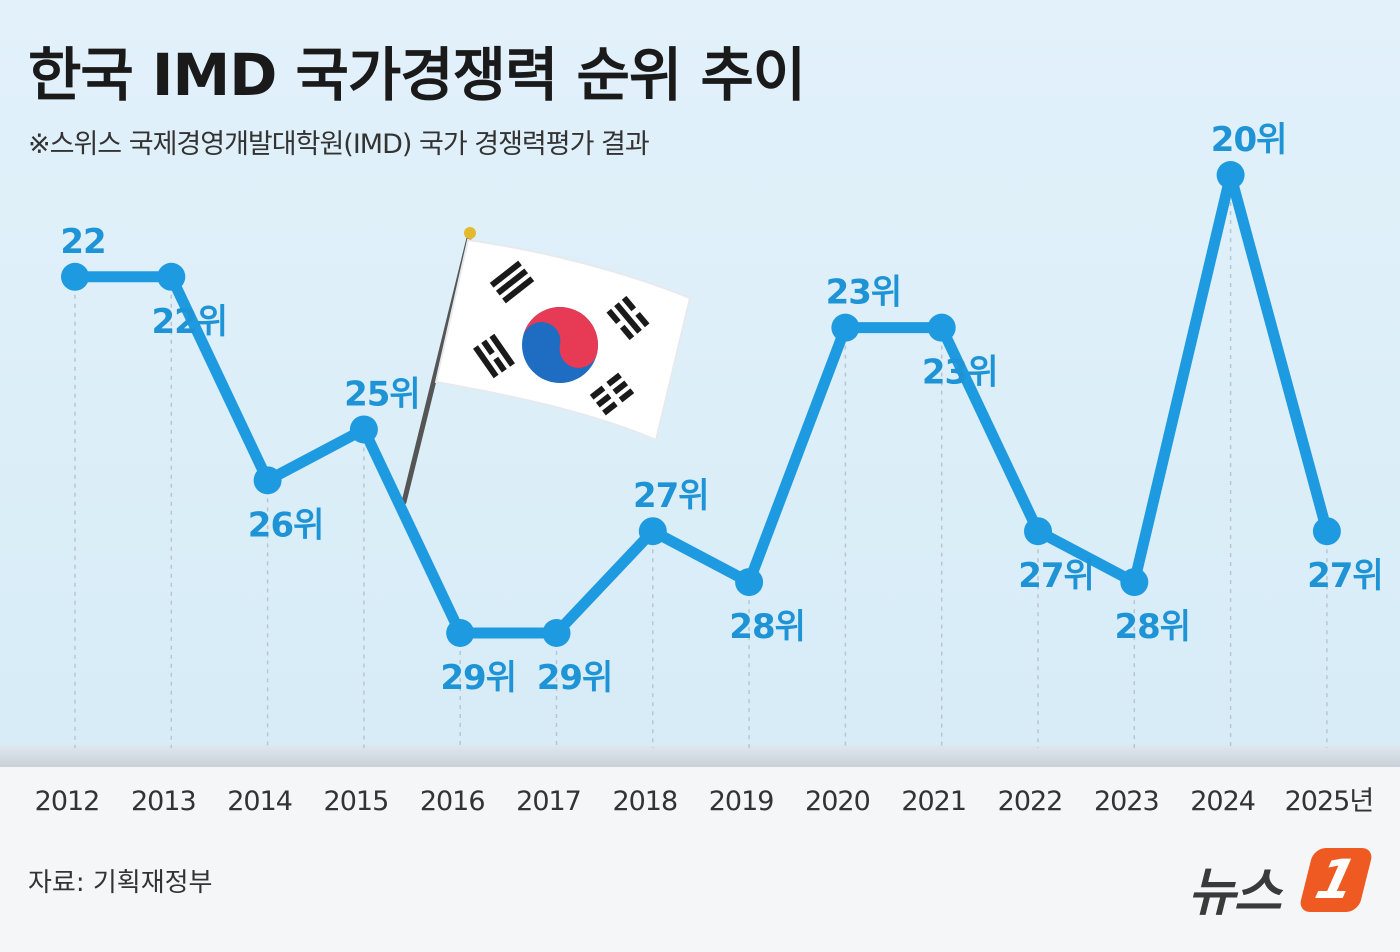 This screenshot has height=952, width=1400. I want to click on source-note: 자료: 기획재정부, so click(120, 883).